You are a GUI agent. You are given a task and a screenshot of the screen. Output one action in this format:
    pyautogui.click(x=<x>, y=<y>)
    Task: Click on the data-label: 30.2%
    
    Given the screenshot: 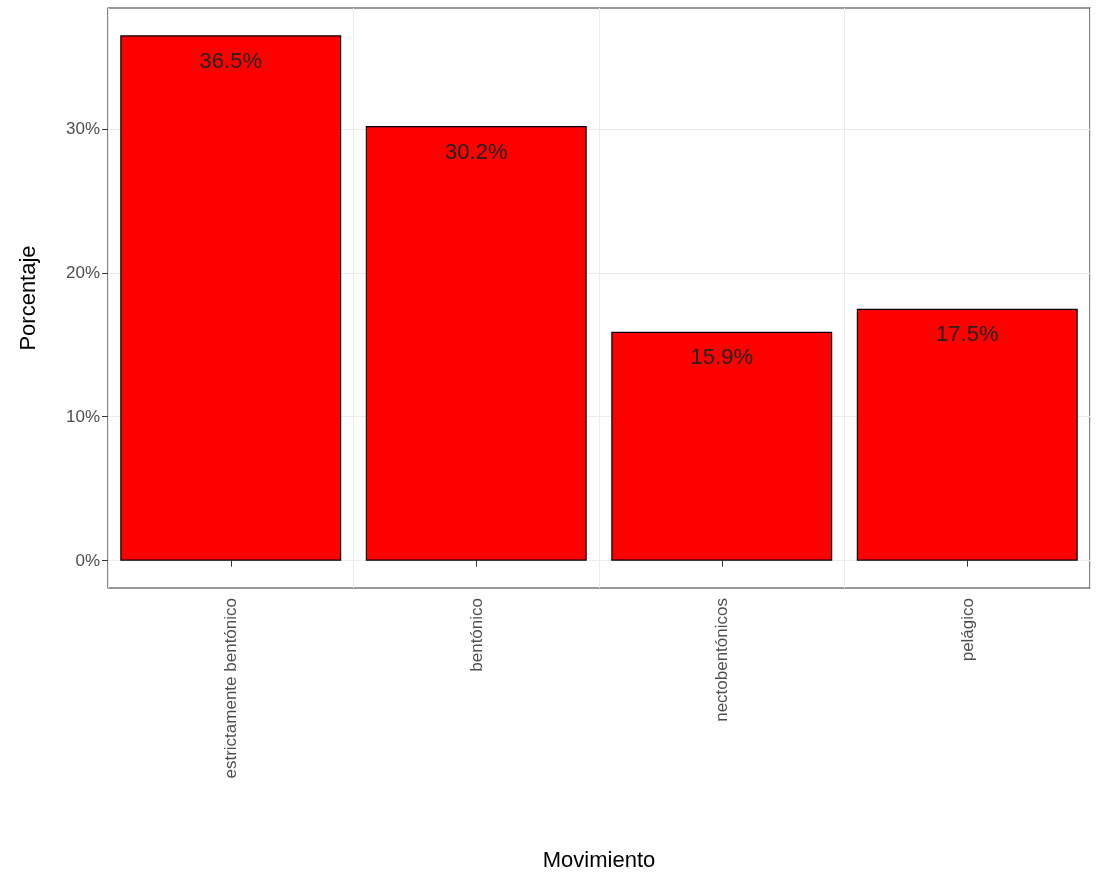 What is the action you would take?
    pyautogui.click(x=476, y=151)
    